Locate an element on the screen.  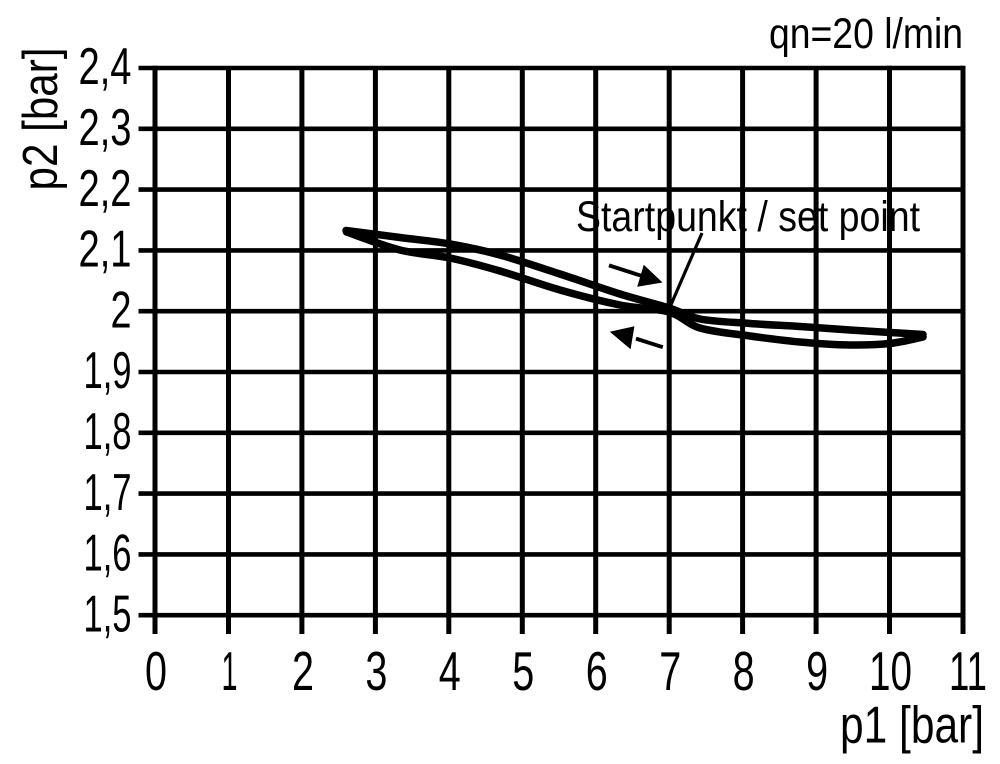
svg-text: 2,2 is located at coordinates (105, 189).